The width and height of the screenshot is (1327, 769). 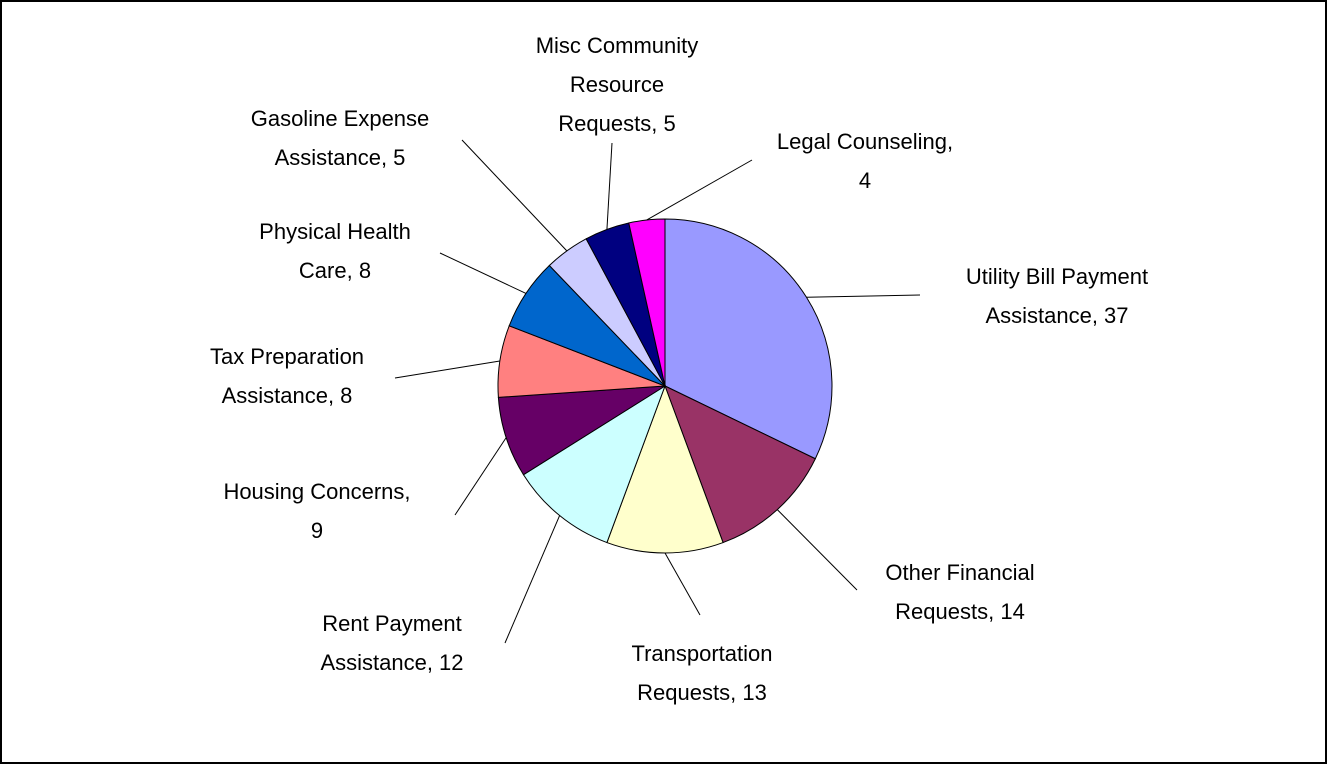 What do you see at coordinates (316, 511) in the screenshot?
I see `data-label: Housing Concerns, 9` at bounding box center [316, 511].